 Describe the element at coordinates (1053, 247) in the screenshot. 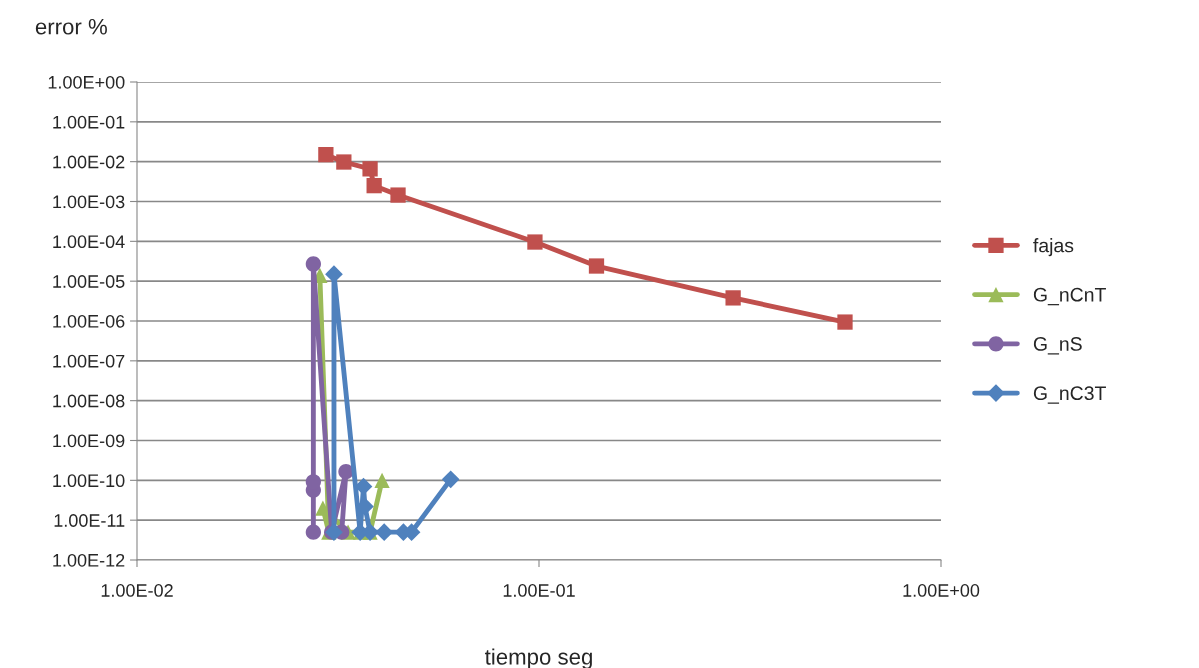

I see `legend-label: fajas` at that location.